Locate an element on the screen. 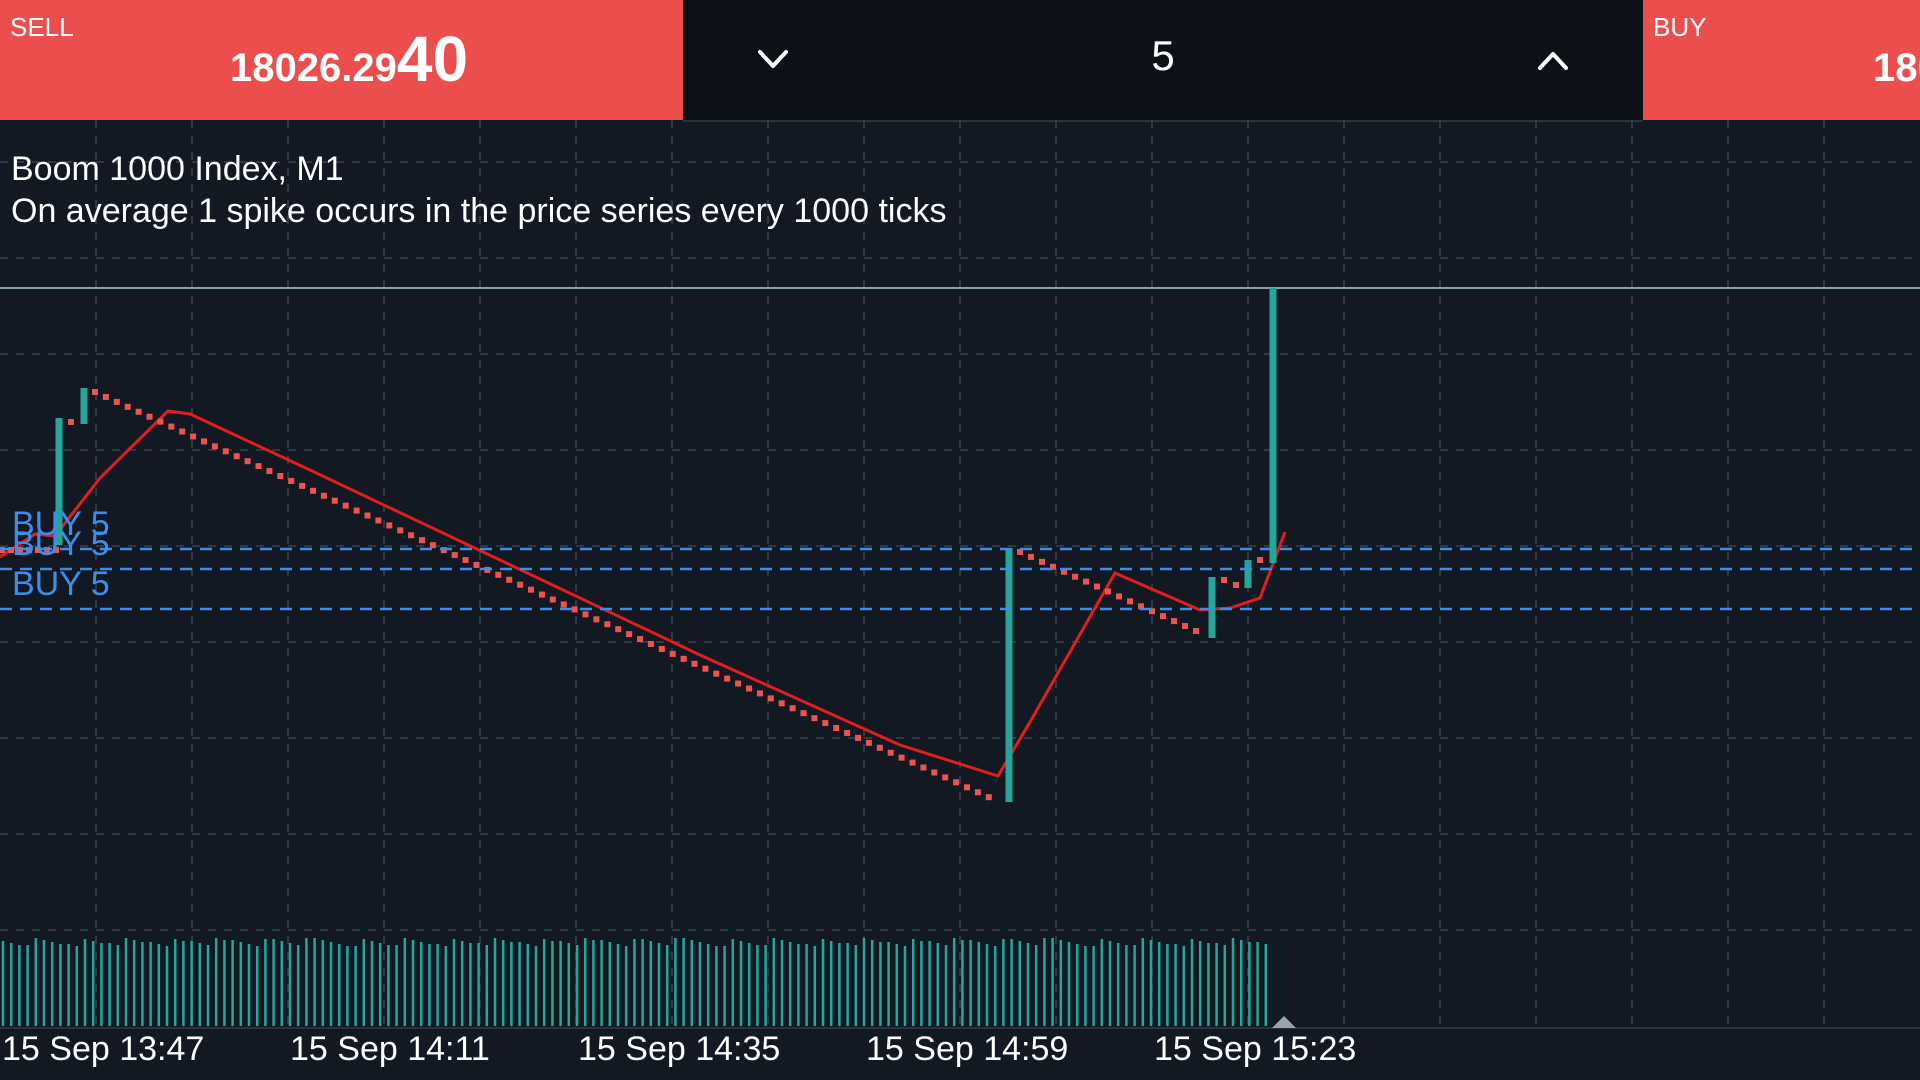 The image size is (1920, 1080). symbol-title: Boom 1000 Index, M1 is located at coordinates (177, 169).